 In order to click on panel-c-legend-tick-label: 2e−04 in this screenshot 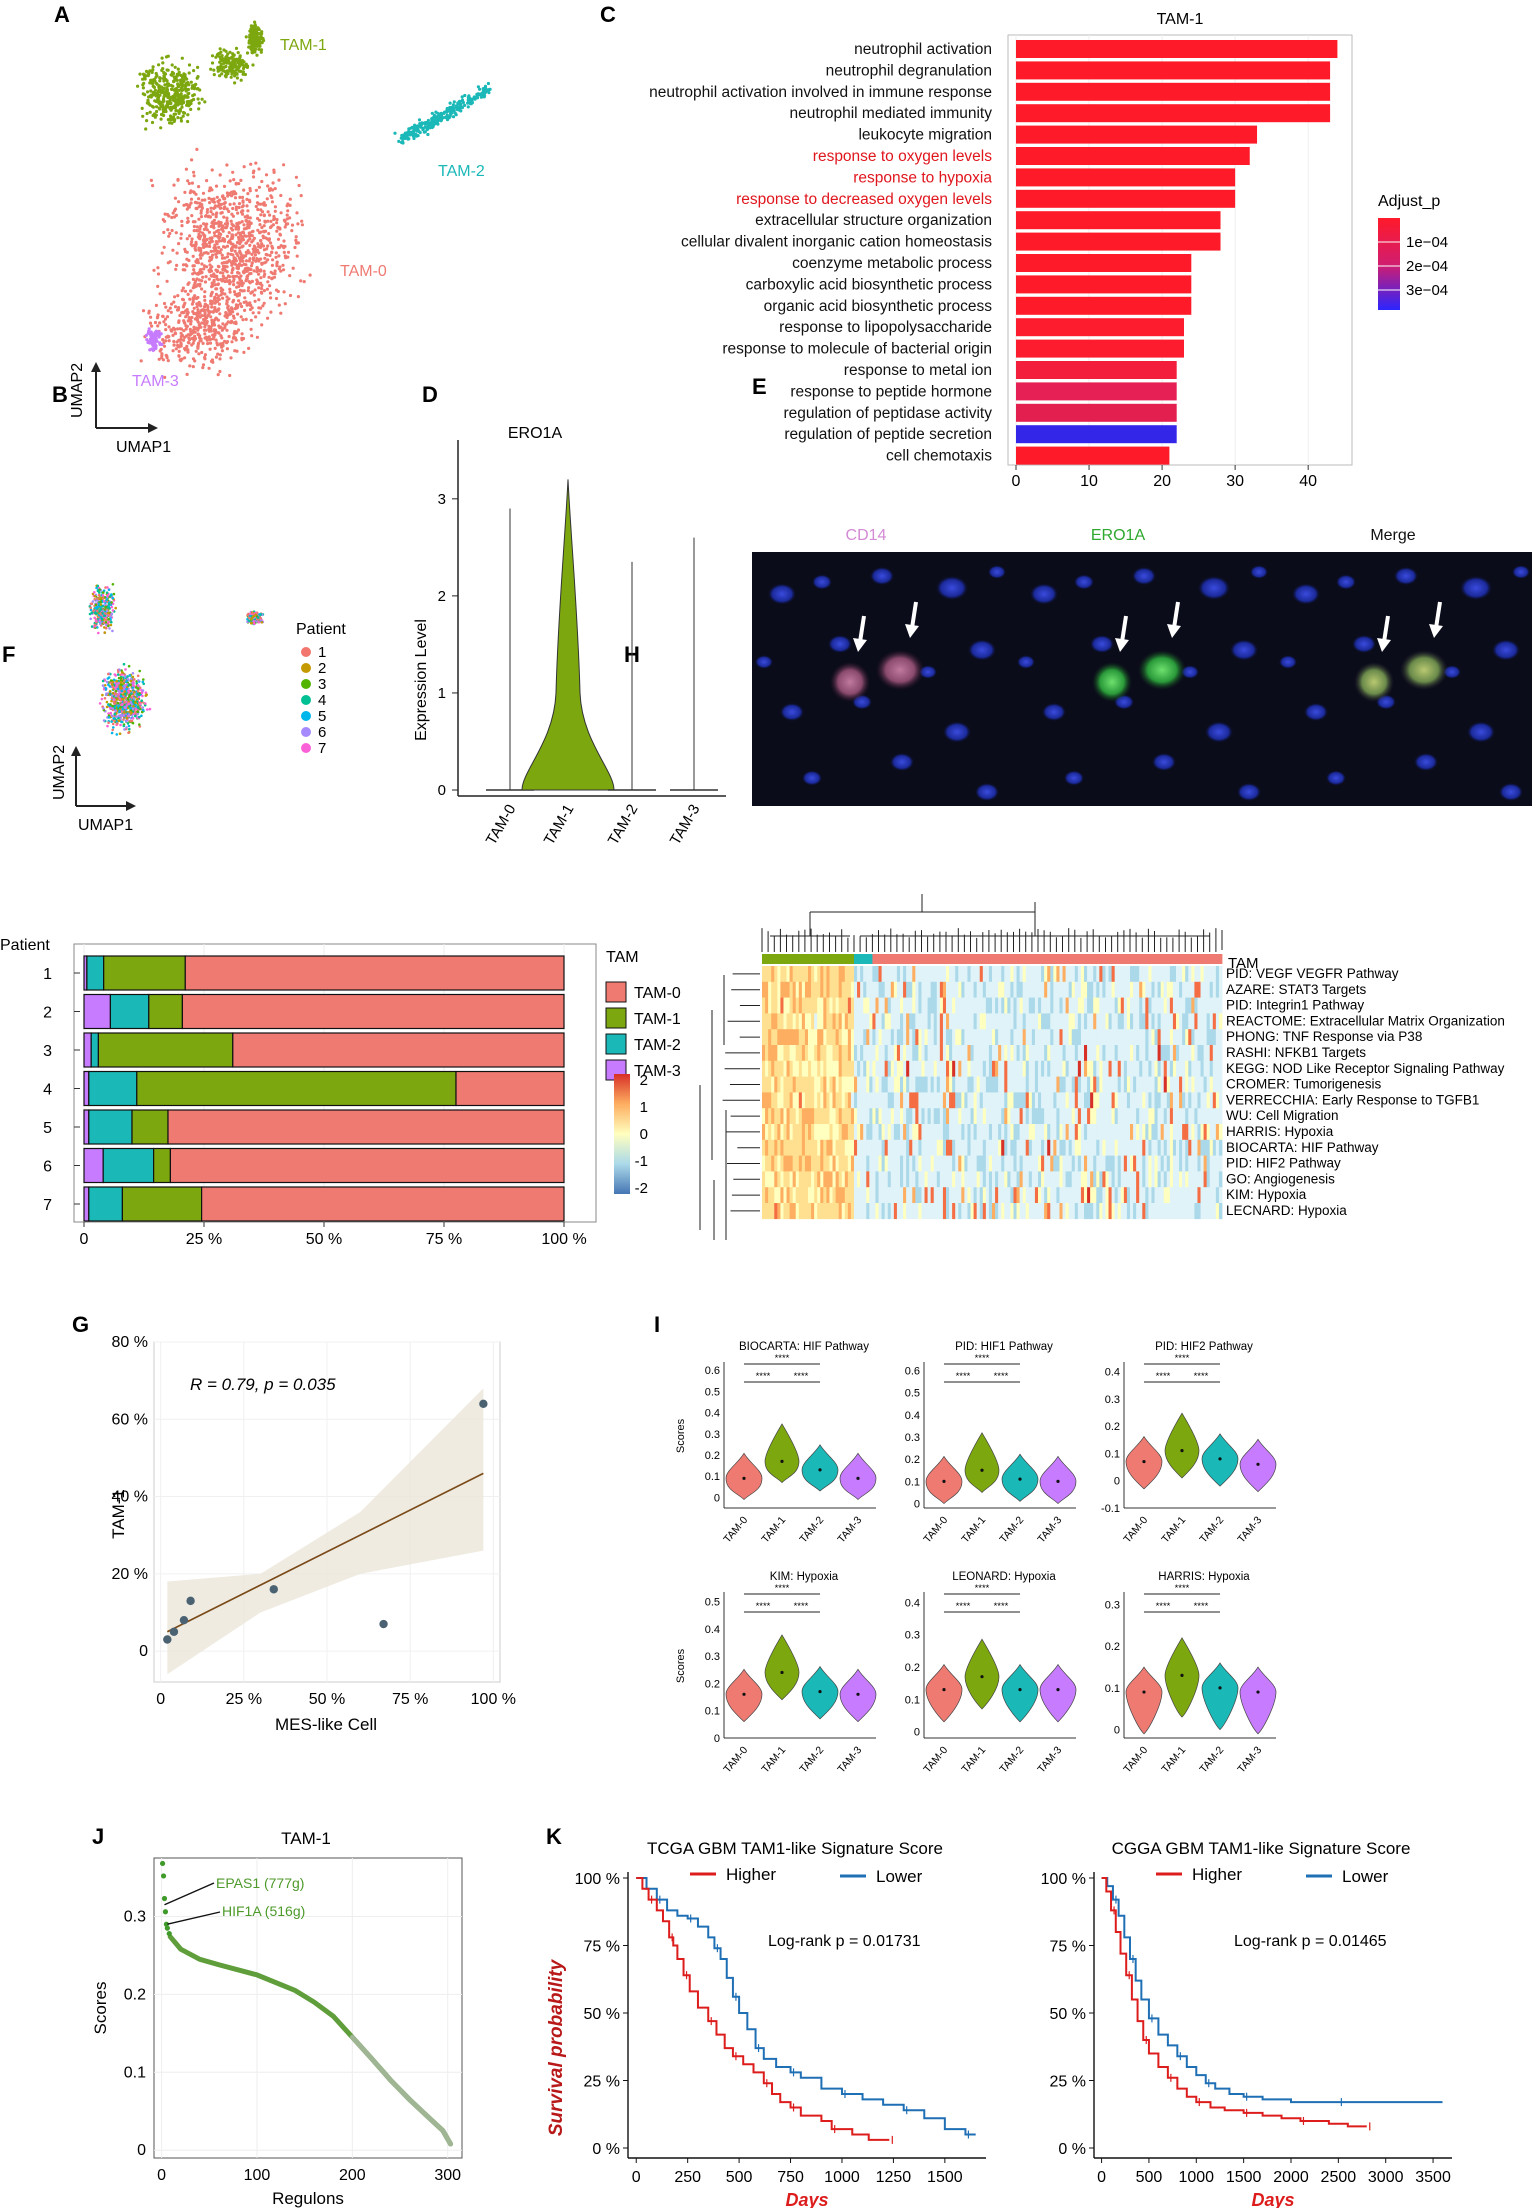, I will do `click(1427, 266)`.